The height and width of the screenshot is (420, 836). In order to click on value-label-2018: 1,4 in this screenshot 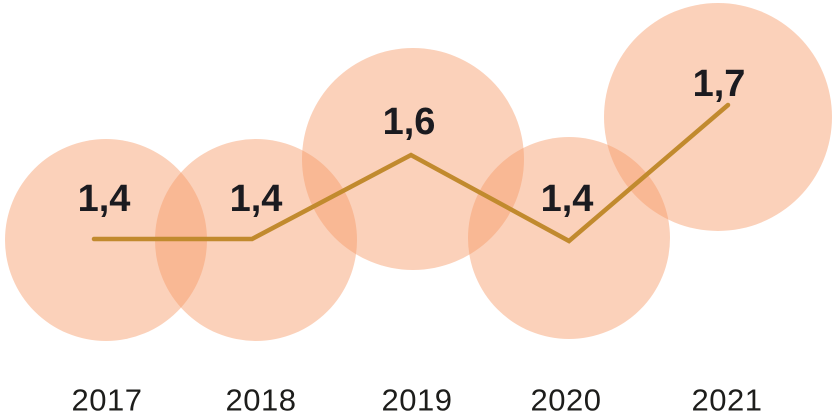, I will do `click(256, 199)`.